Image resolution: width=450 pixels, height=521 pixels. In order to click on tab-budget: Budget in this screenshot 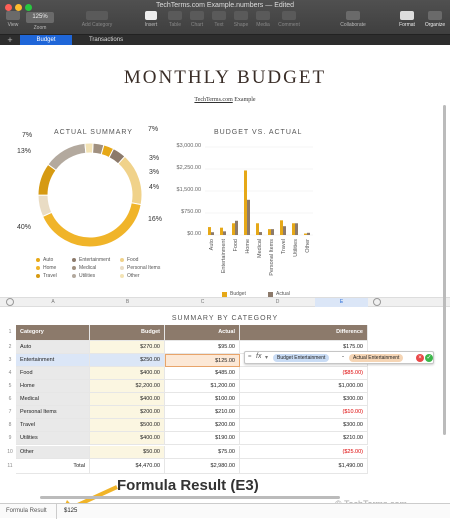, I will do `click(46, 40)`.